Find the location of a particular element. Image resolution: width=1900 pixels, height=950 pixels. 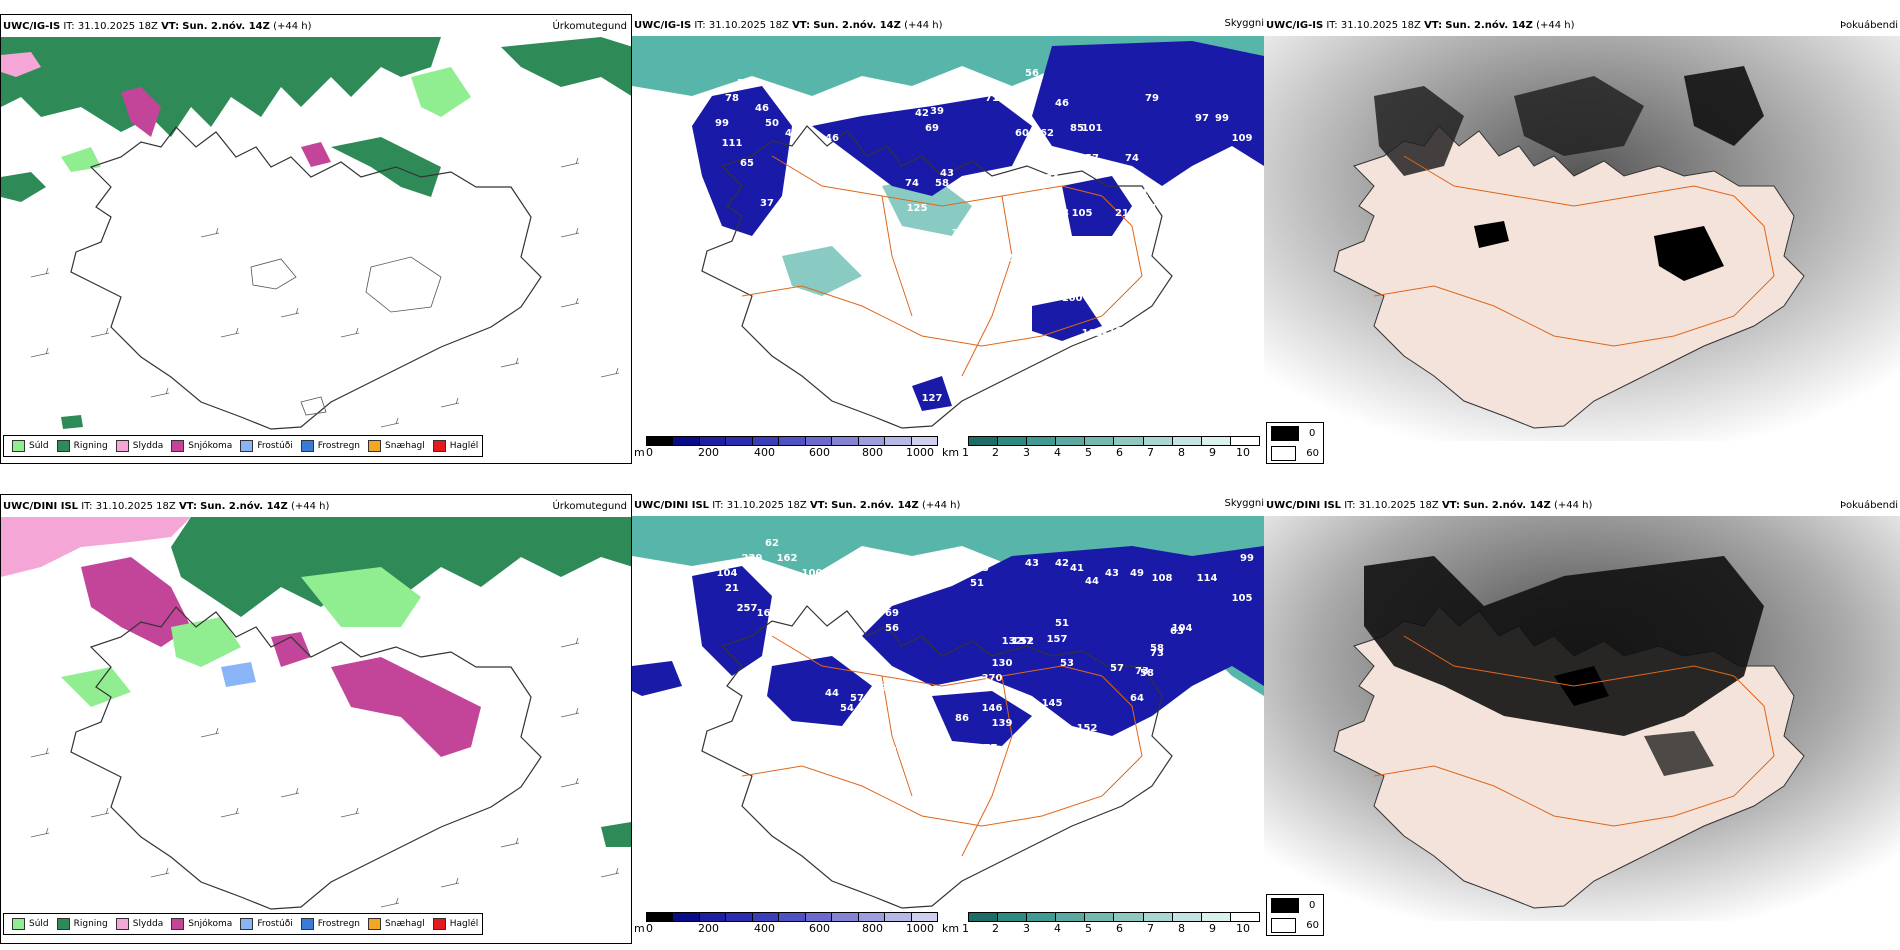

snow-area is located at coordinates (316, 154).